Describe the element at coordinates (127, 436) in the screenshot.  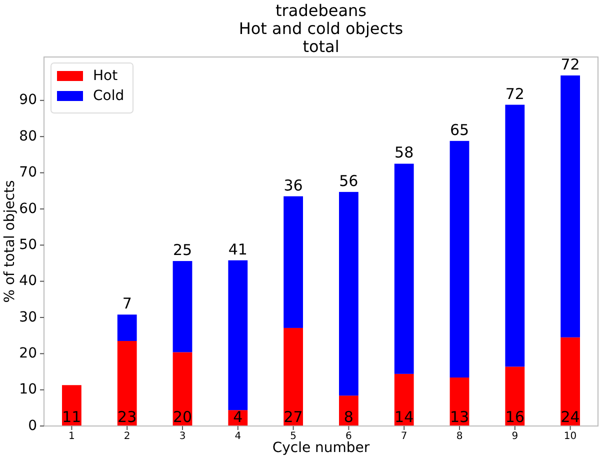
I see `x-tick-label: 2` at that location.